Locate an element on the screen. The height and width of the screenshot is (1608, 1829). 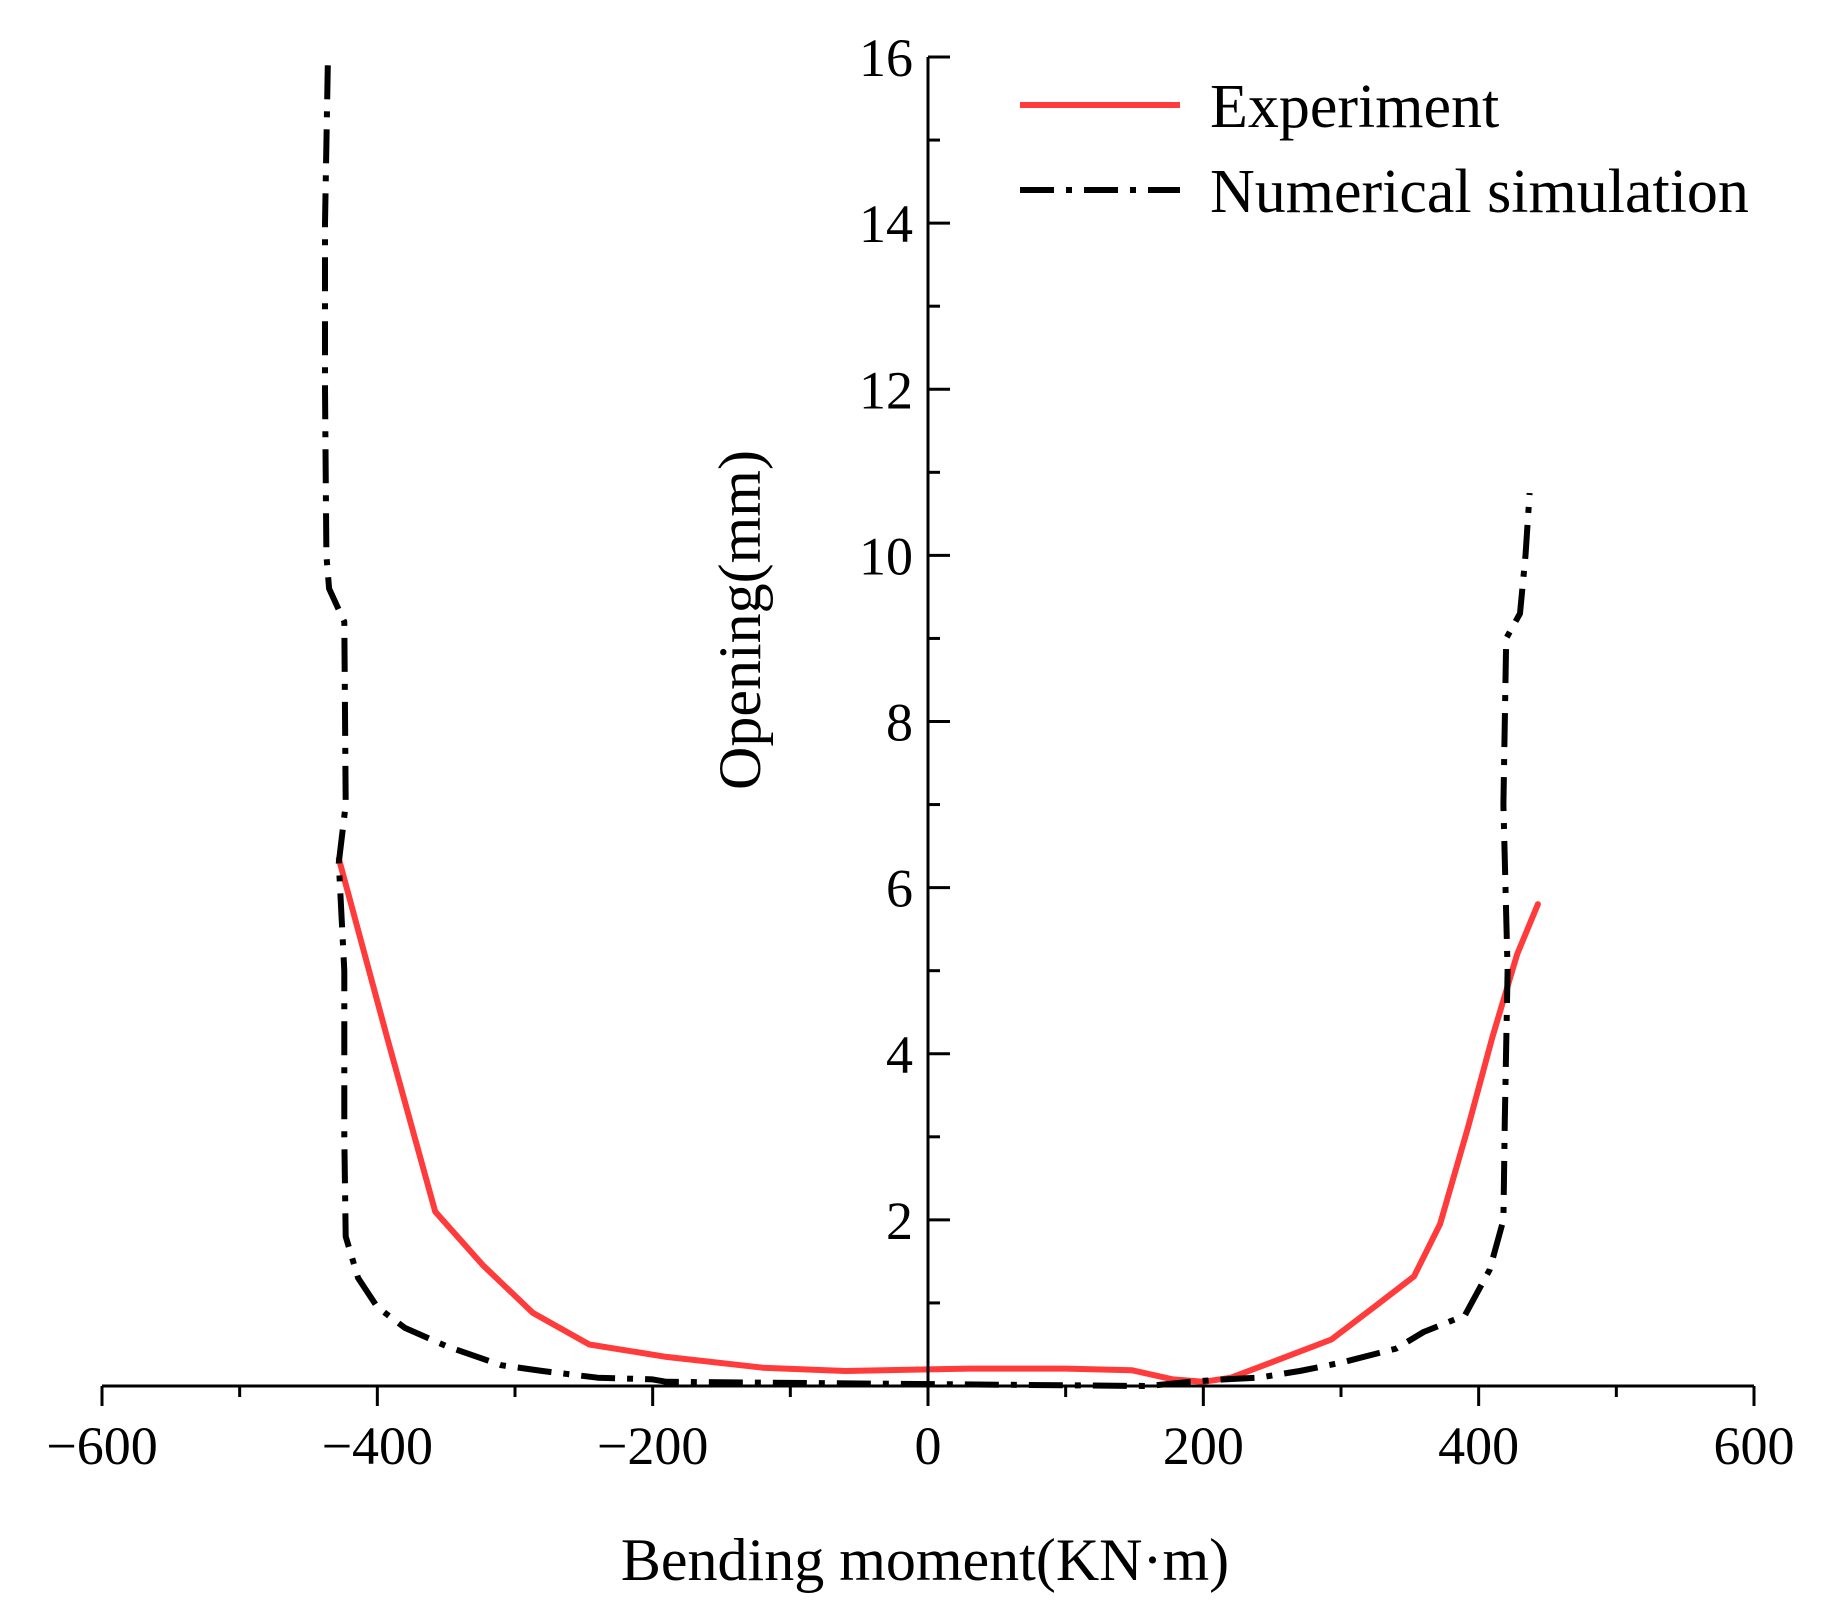
x-tick-label: −400 is located at coordinates (377, 1446).